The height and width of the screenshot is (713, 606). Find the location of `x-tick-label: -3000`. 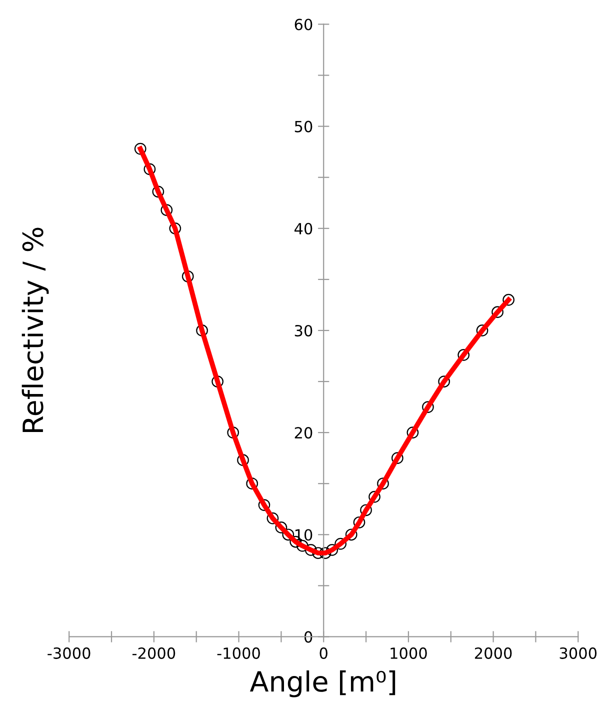

x-tick-label: -3000 is located at coordinates (69, 653).